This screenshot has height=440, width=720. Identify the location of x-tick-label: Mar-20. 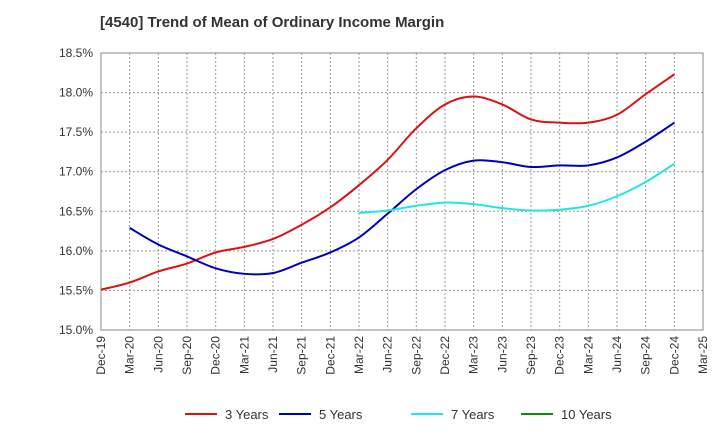
(130, 355).